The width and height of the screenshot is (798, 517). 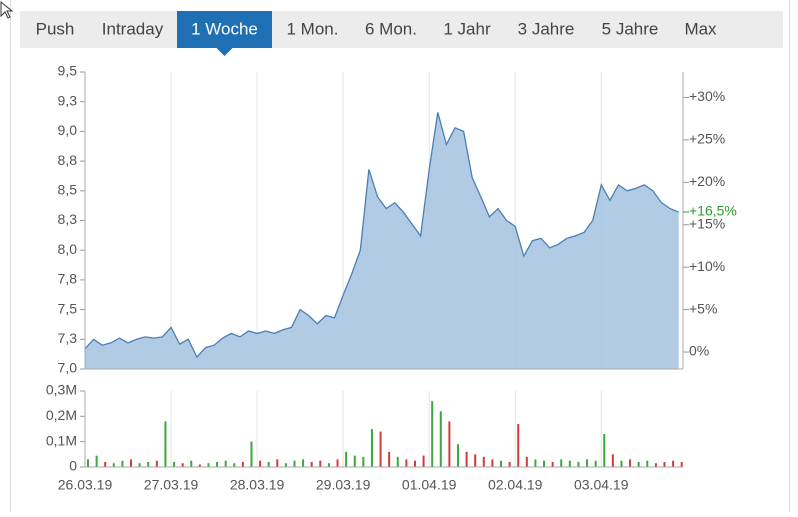 I want to click on tab-label: 1 Mon., so click(x=313, y=28).